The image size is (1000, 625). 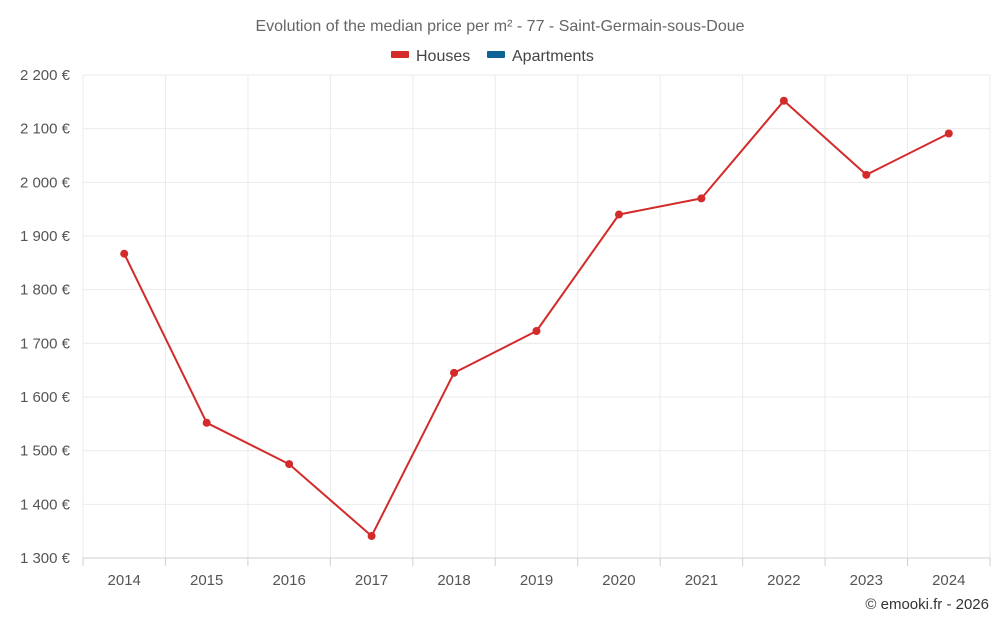 What do you see at coordinates (288, 580) in the screenshot?
I see `x-tick-label: 2016` at bounding box center [288, 580].